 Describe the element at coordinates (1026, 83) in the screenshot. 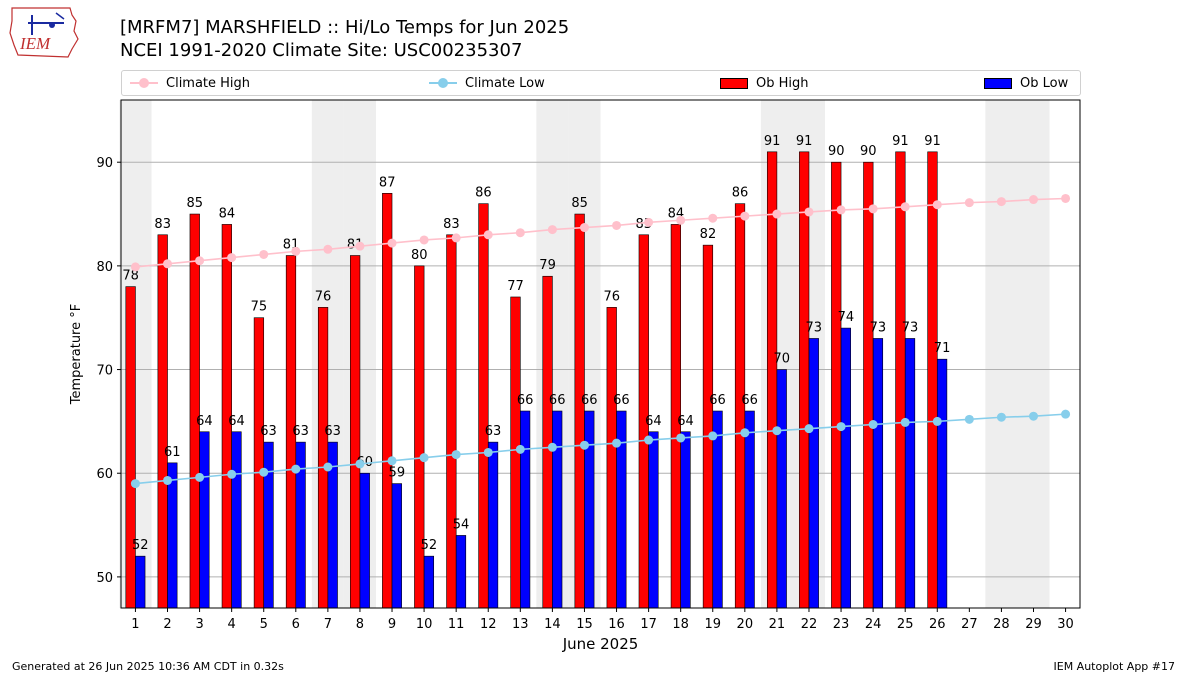

I see `legend-ob-low: Ob Low` at that location.